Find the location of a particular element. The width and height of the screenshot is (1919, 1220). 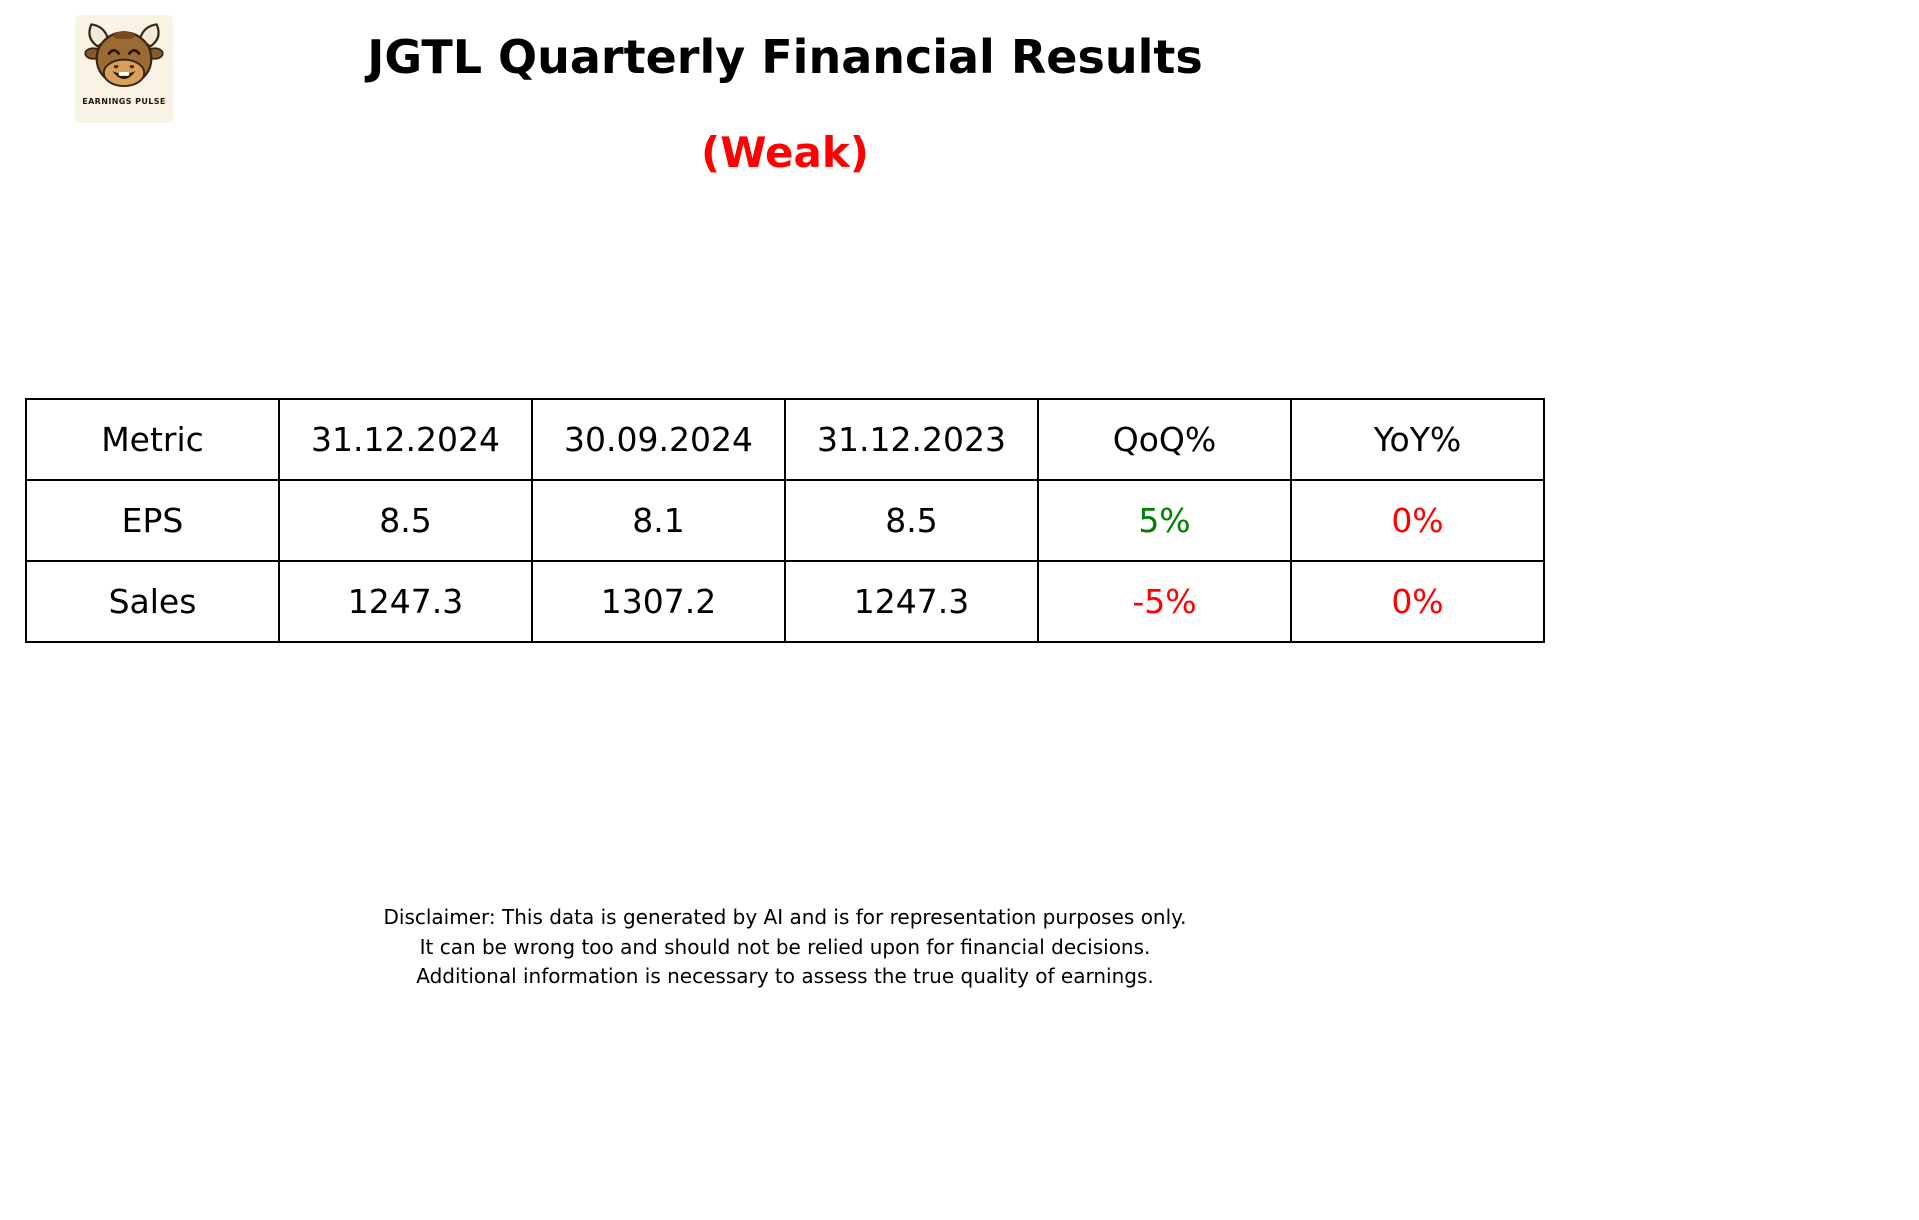

logo-caption: EARNINGS PULSE is located at coordinates (124, 101).